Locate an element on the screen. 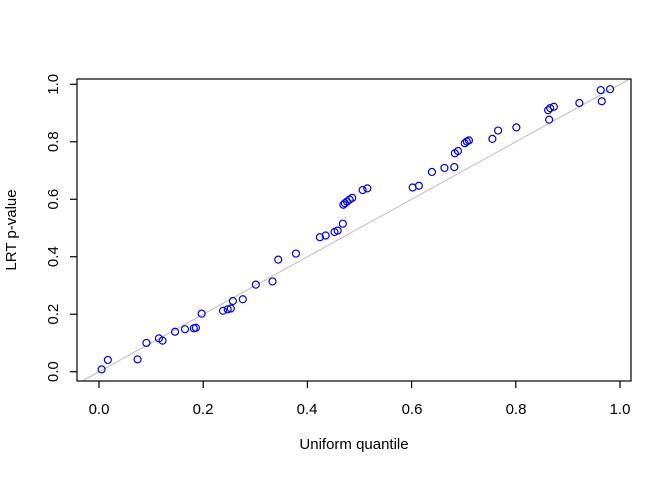 Image resolution: width=672 pixels, height=485 pixels. y-axis-label: LRT p-value is located at coordinates (11, 229).